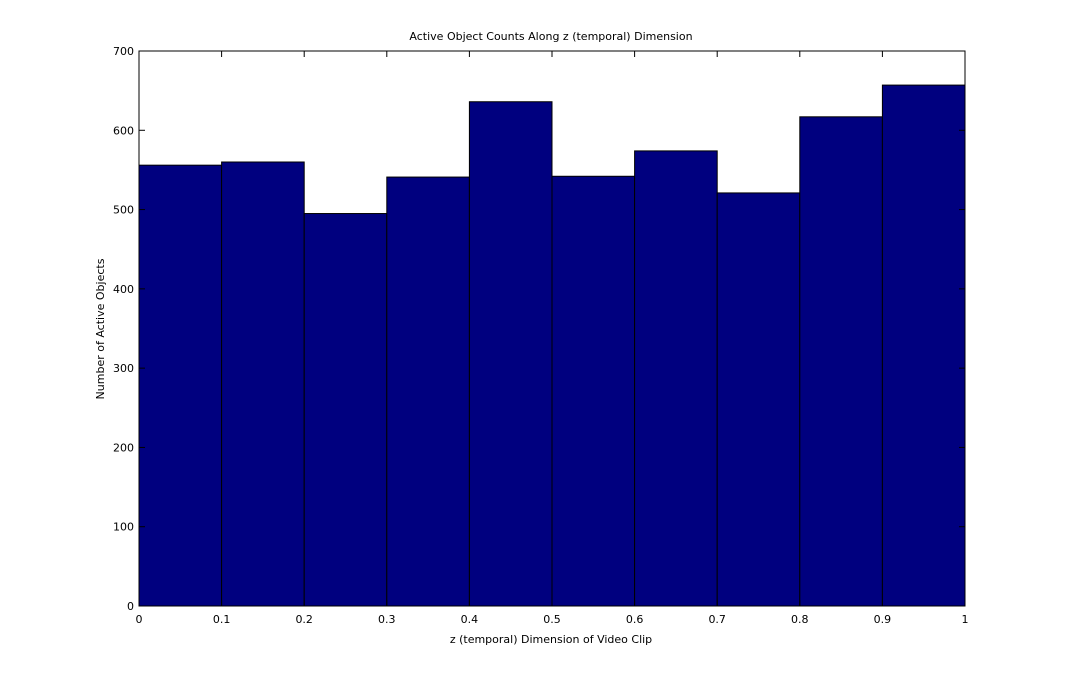 The image size is (1066, 681). What do you see at coordinates (635, 619) in the screenshot?
I see `x-tick-label: 0.6` at bounding box center [635, 619].